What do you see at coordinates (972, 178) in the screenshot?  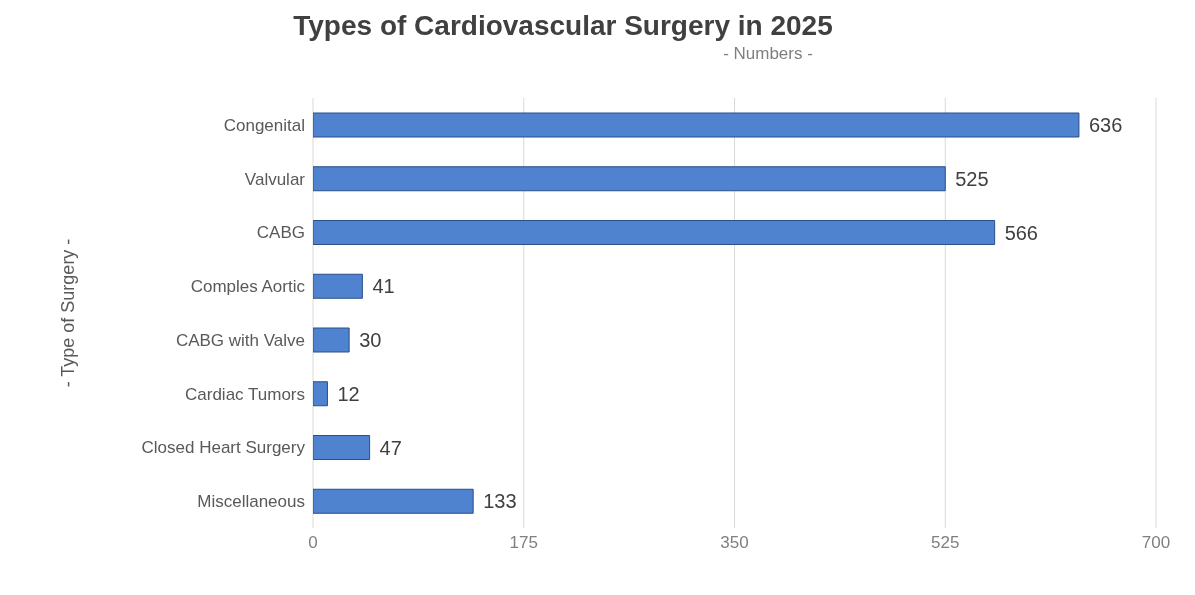 I see `data-label: 525` at bounding box center [972, 178].